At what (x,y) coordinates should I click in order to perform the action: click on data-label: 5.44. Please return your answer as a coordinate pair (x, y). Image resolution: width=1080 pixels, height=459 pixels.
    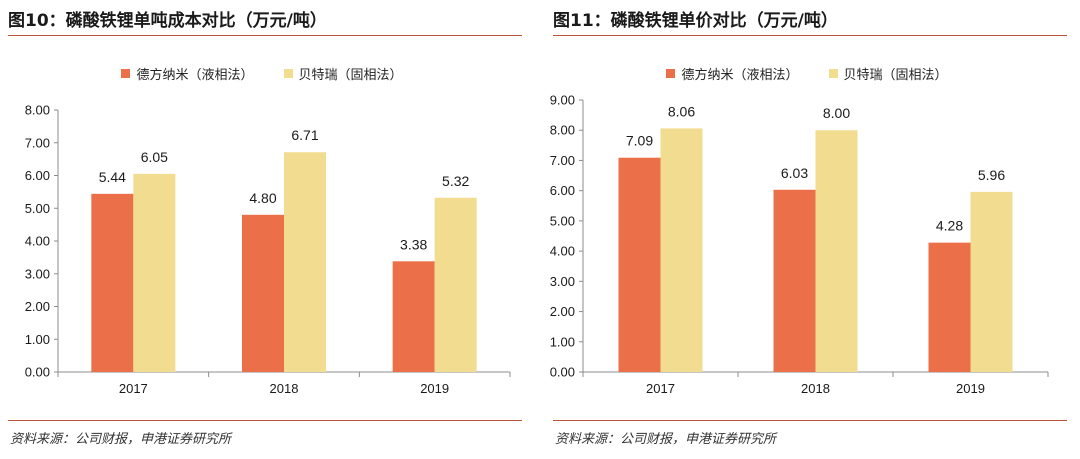
    Looking at the image, I should click on (112, 177).